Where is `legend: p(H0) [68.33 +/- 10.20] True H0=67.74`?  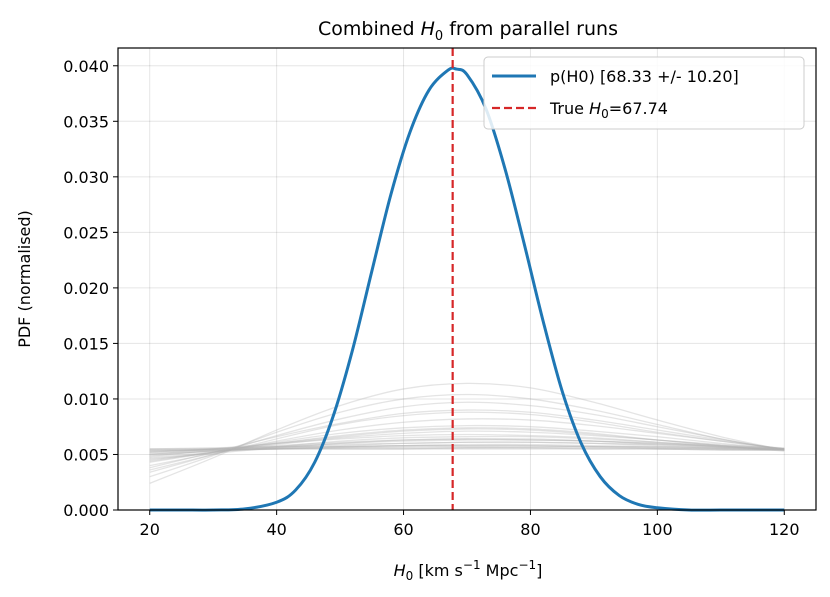
legend: p(H0) [68.33 +/- 10.20] True H0=67.74 is located at coordinates (644, 93).